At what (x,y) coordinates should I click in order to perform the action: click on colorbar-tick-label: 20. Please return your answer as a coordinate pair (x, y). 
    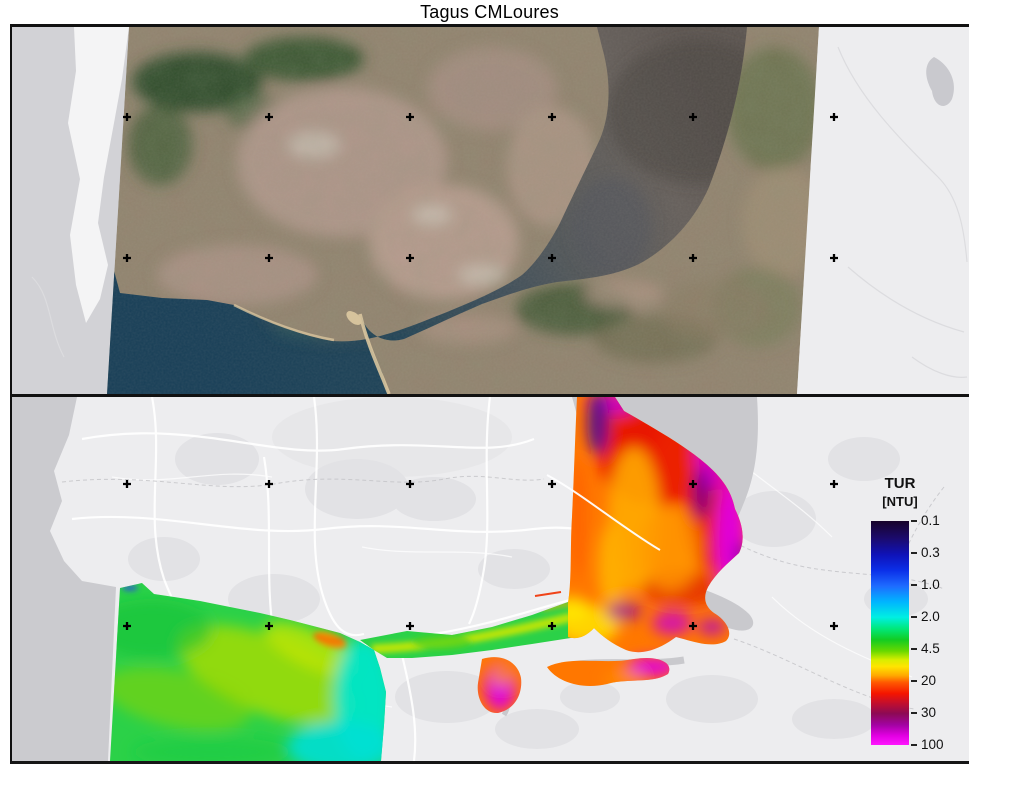
    Looking at the image, I should click on (929, 681).